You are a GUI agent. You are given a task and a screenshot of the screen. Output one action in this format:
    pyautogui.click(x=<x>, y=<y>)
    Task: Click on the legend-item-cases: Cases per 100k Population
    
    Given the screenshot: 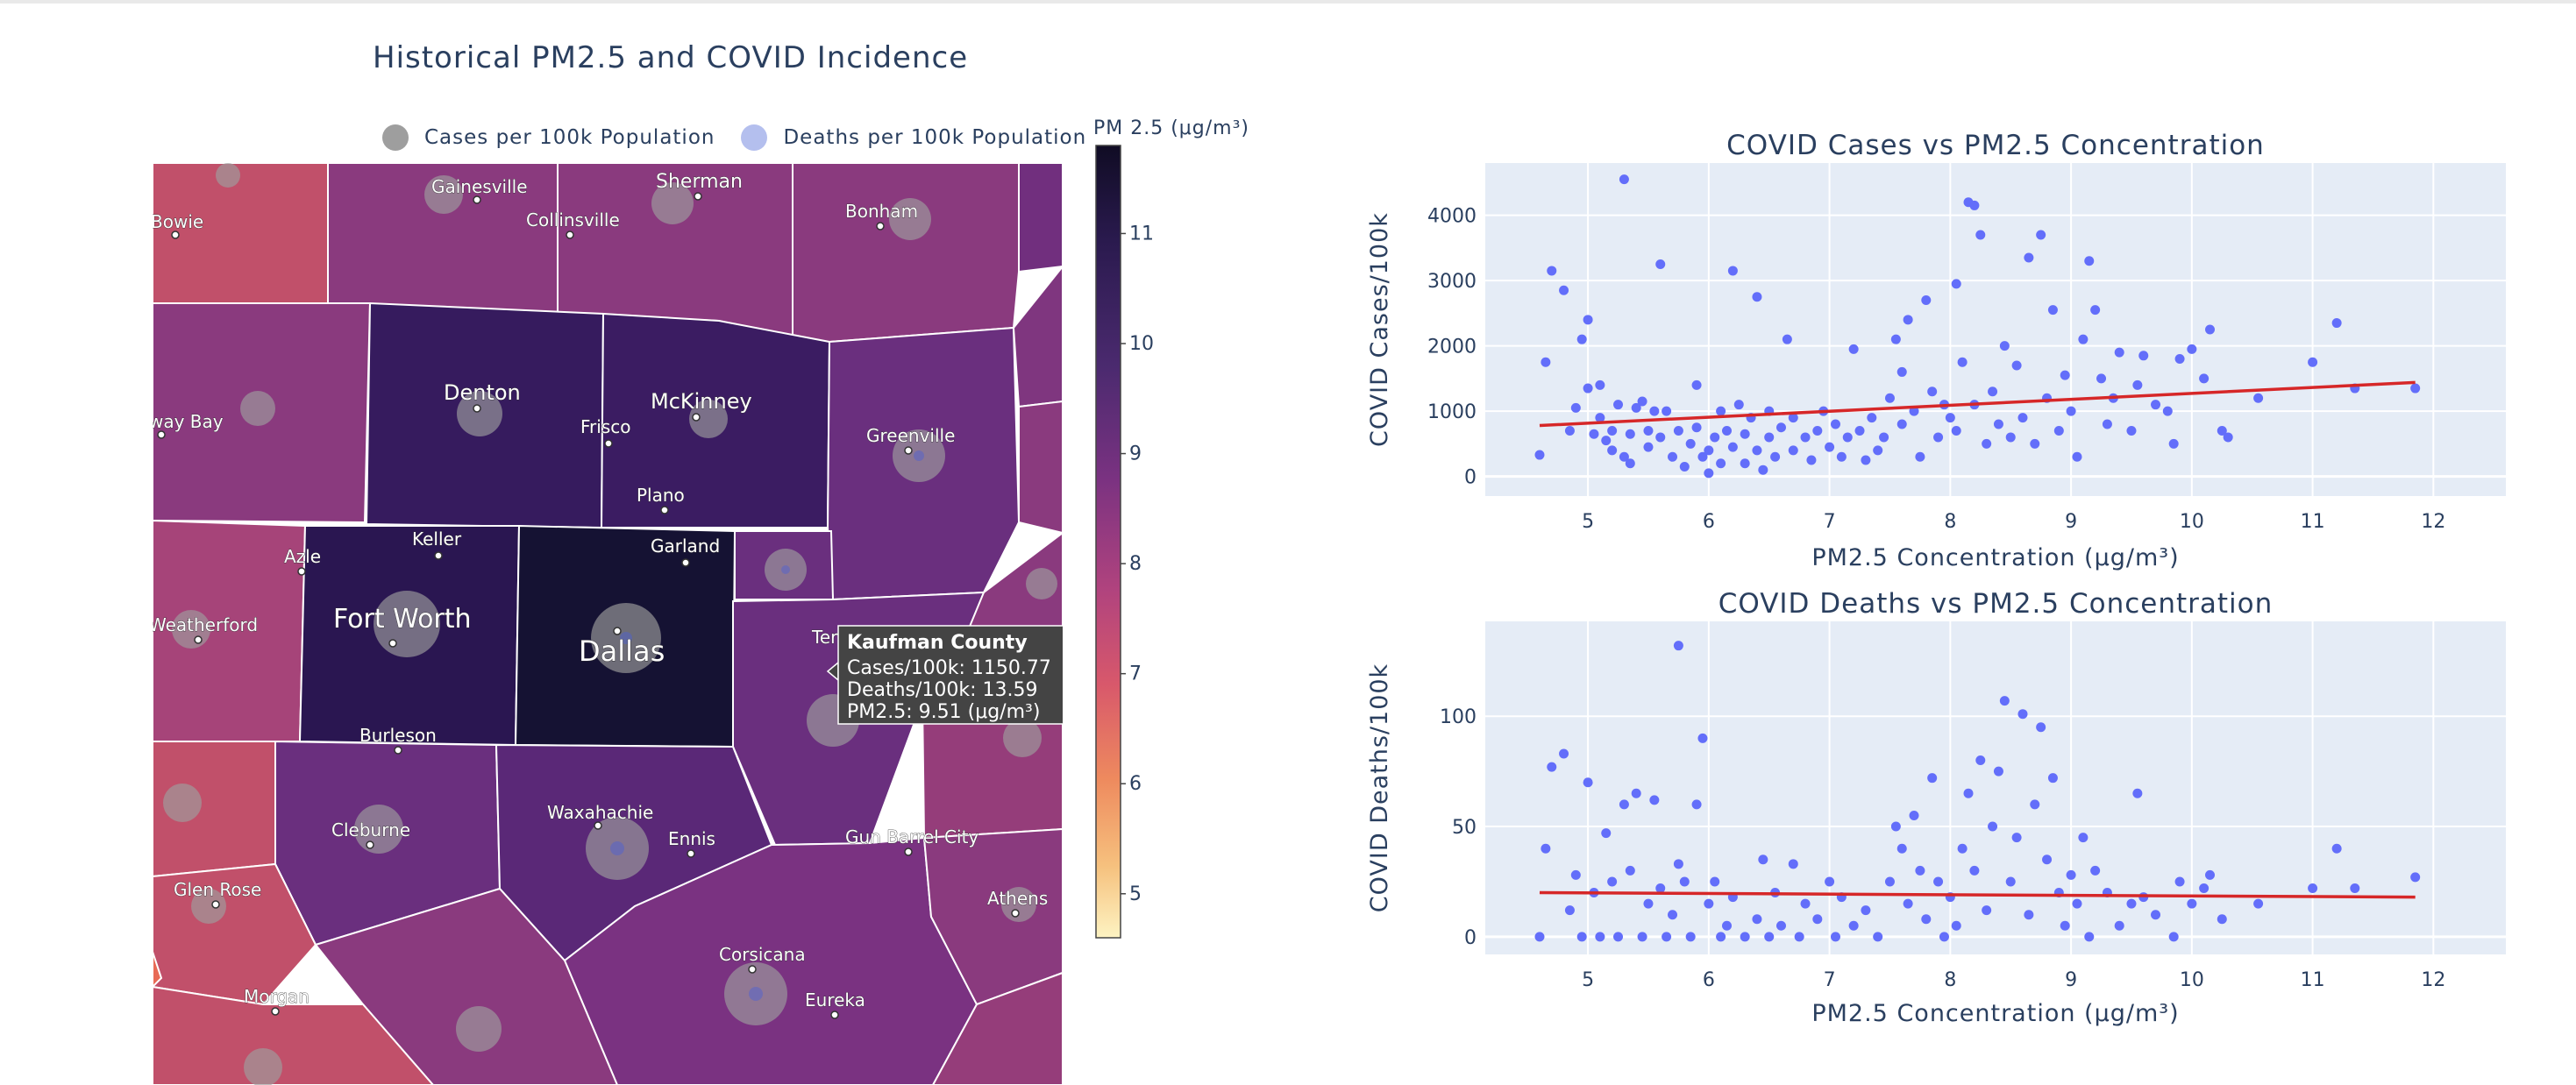 What is the action you would take?
    pyautogui.click(x=548, y=137)
    